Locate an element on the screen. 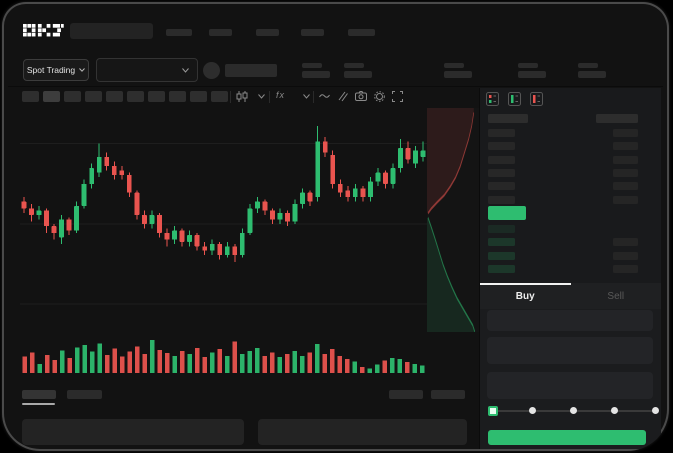 The width and height of the screenshot is (673, 453). stat-value-placeholder is located at coordinates (458, 74).